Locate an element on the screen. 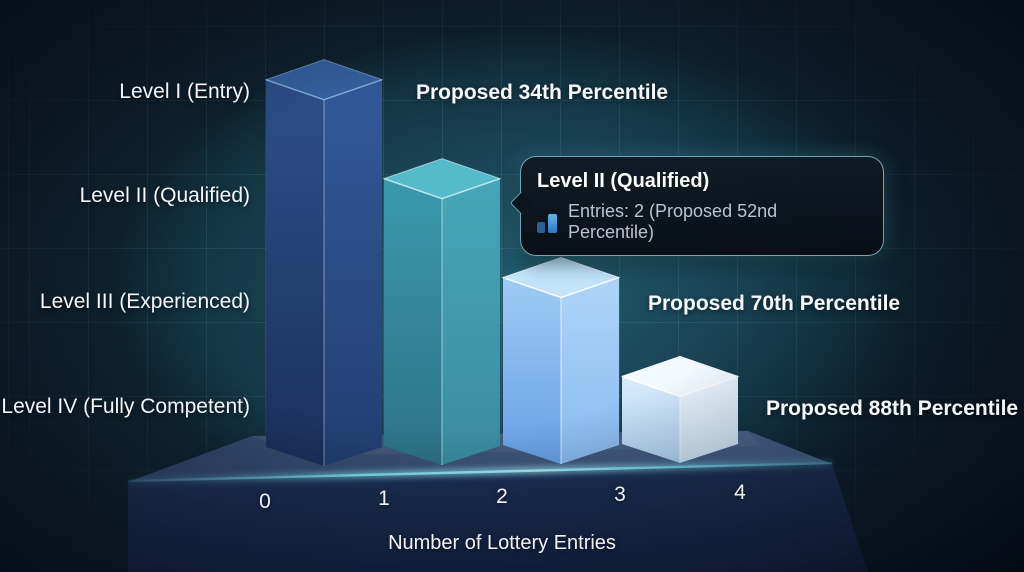 The width and height of the screenshot is (1024, 572). x-tick-label-1: 1 is located at coordinates (384, 498).